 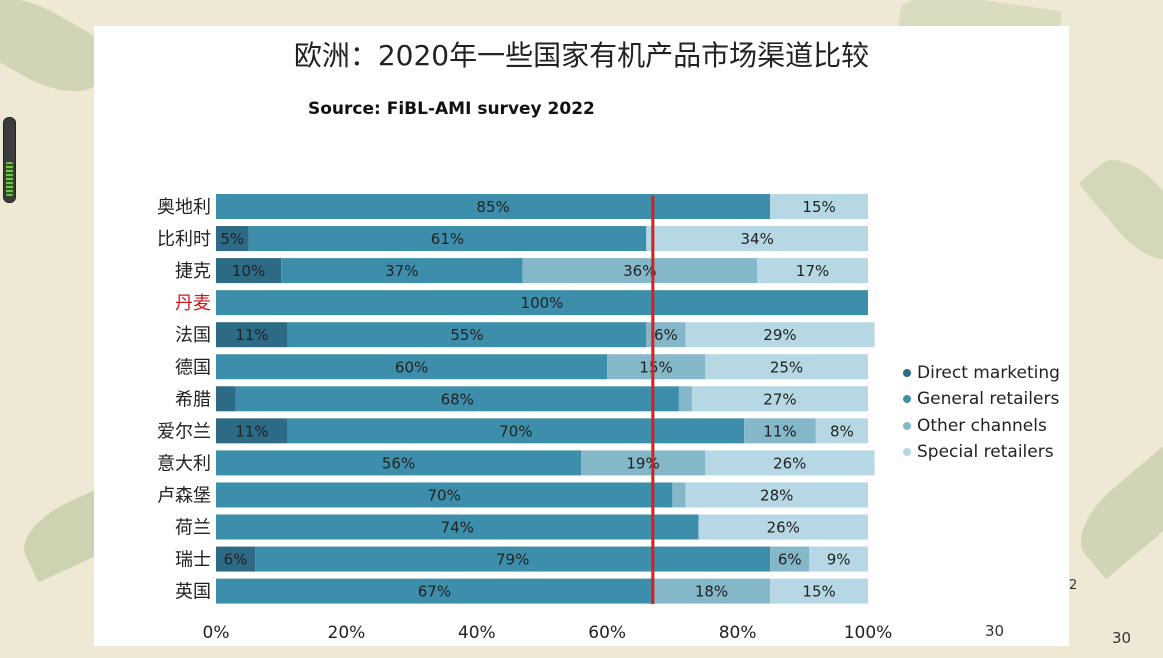 What do you see at coordinates (981, 399) in the screenshot?
I see `legend-item: General retailers` at bounding box center [981, 399].